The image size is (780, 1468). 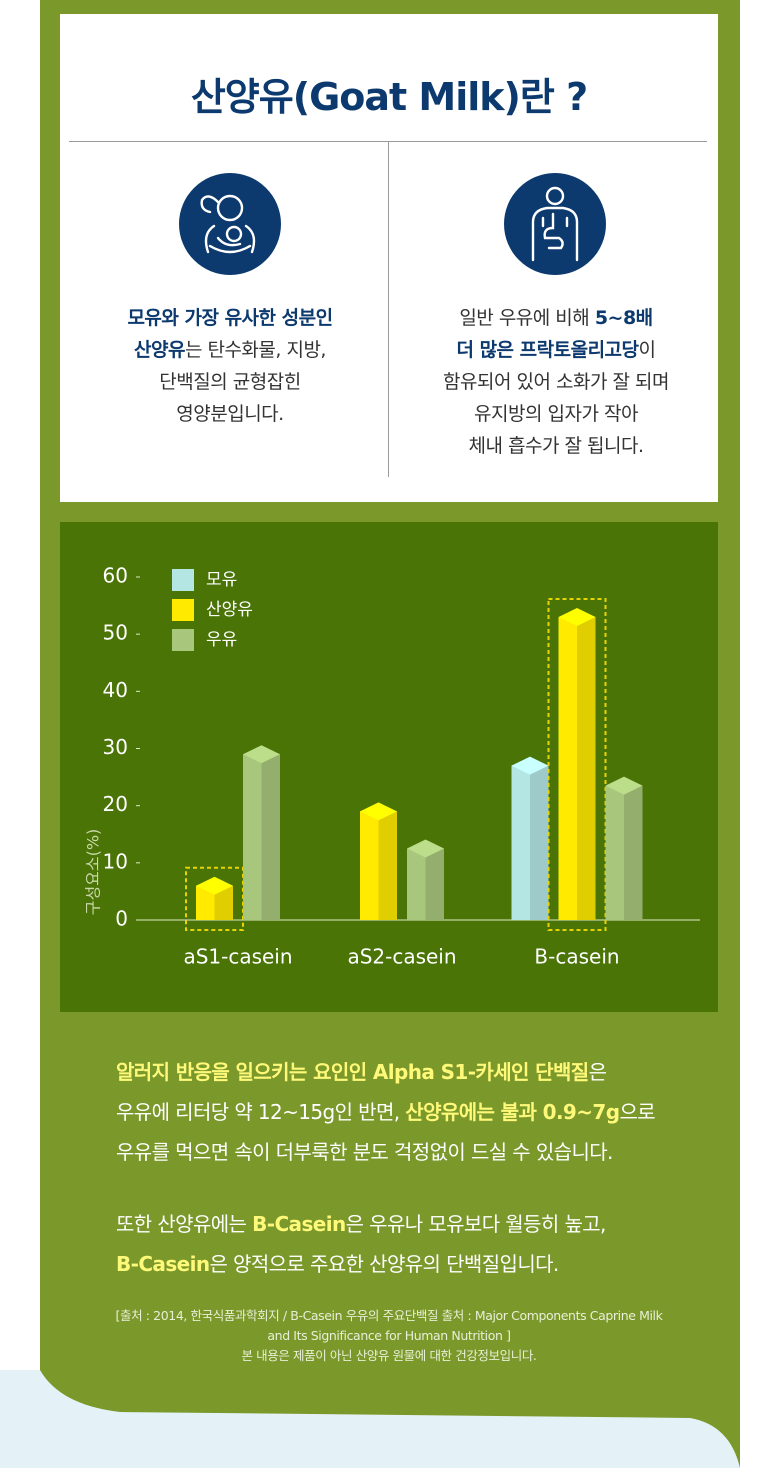 What do you see at coordinates (230, 414) in the screenshot?
I see `text: 영양분입니다.` at bounding box center [230, 414].